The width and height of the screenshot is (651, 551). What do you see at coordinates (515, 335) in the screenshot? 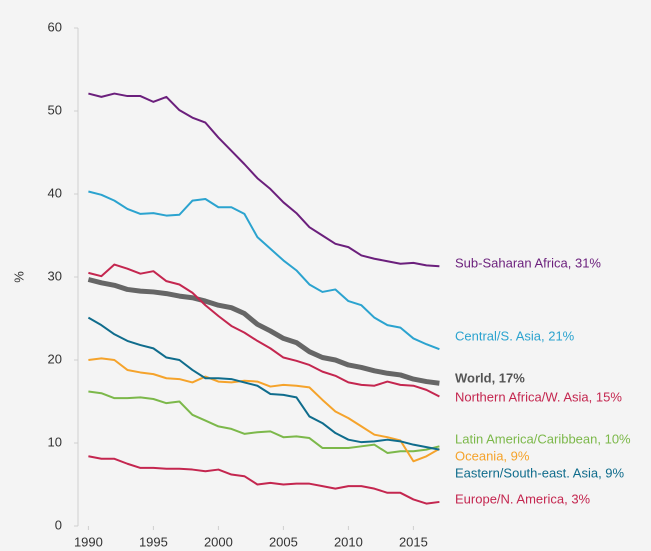
I see `series-label: Central/S. Asia, 21%` at bounding box center [515, 335].